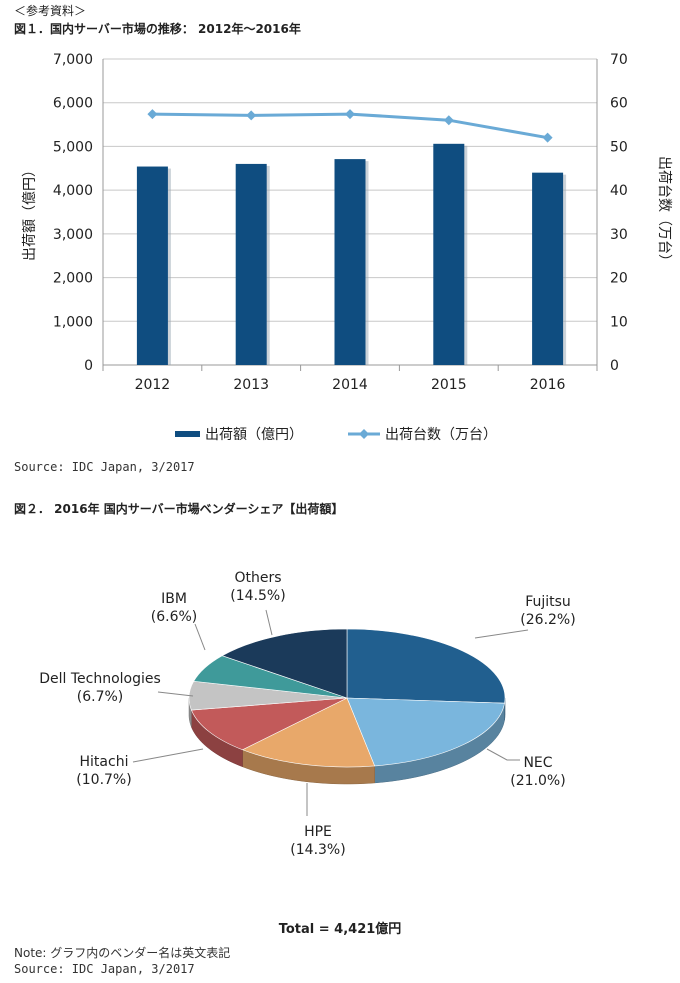 The height and width of the screenshot is (983, 680). Describe the element at coordinates (614, 366) in the screenshot. I see `ytick-right-label: 0` at that location.